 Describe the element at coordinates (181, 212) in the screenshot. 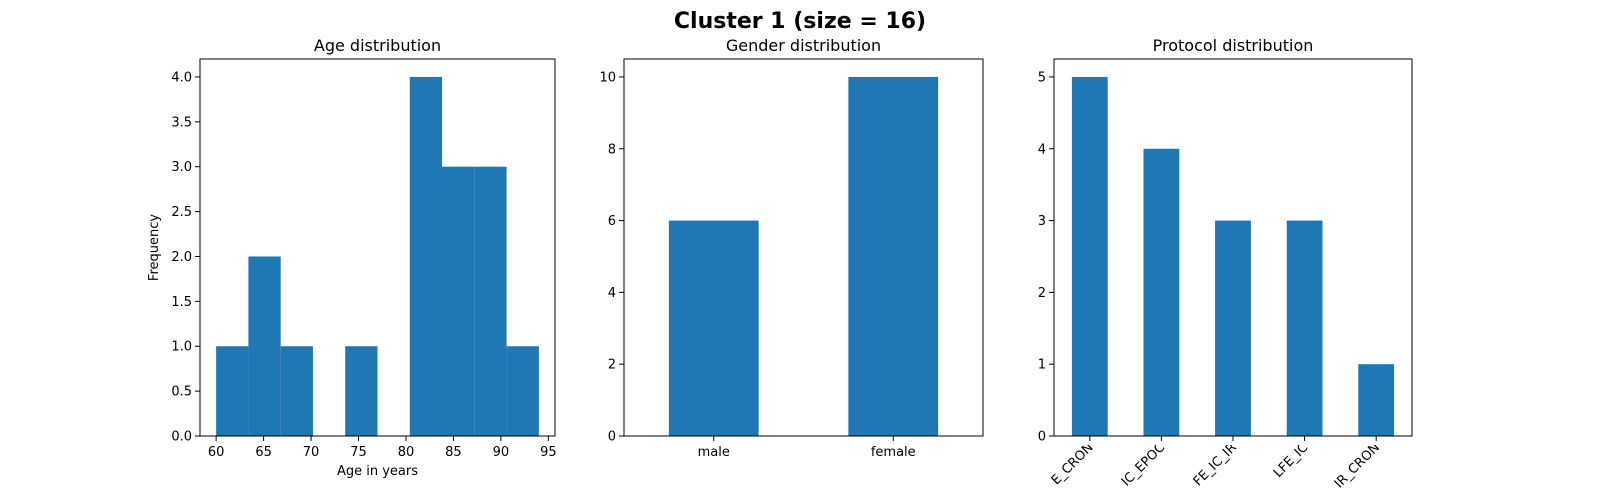

I see `y-tick-label: 2.5` at that location.